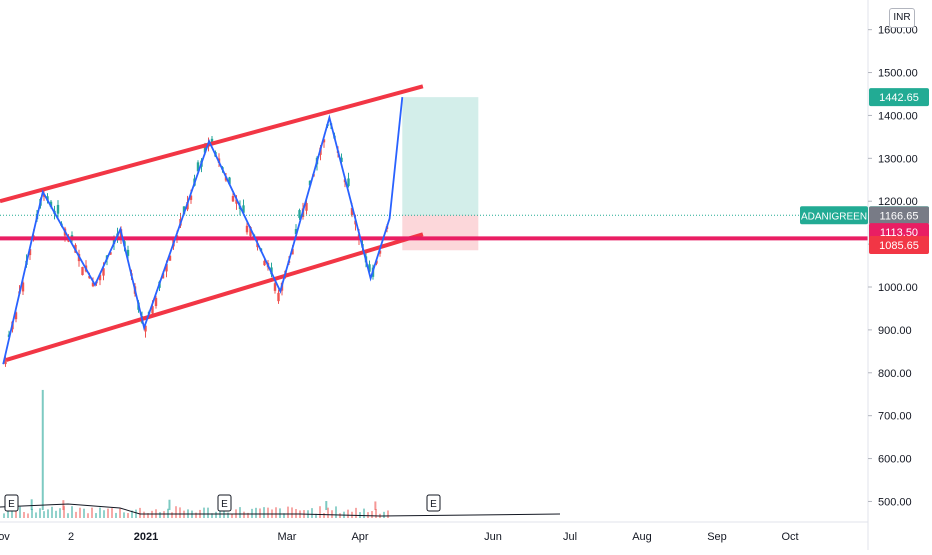 This screenshot has width=932, height=555. Describe the element at coordinates (898, 288) in the screenshot. I see `price-axis-label: 1000.00` at that location.